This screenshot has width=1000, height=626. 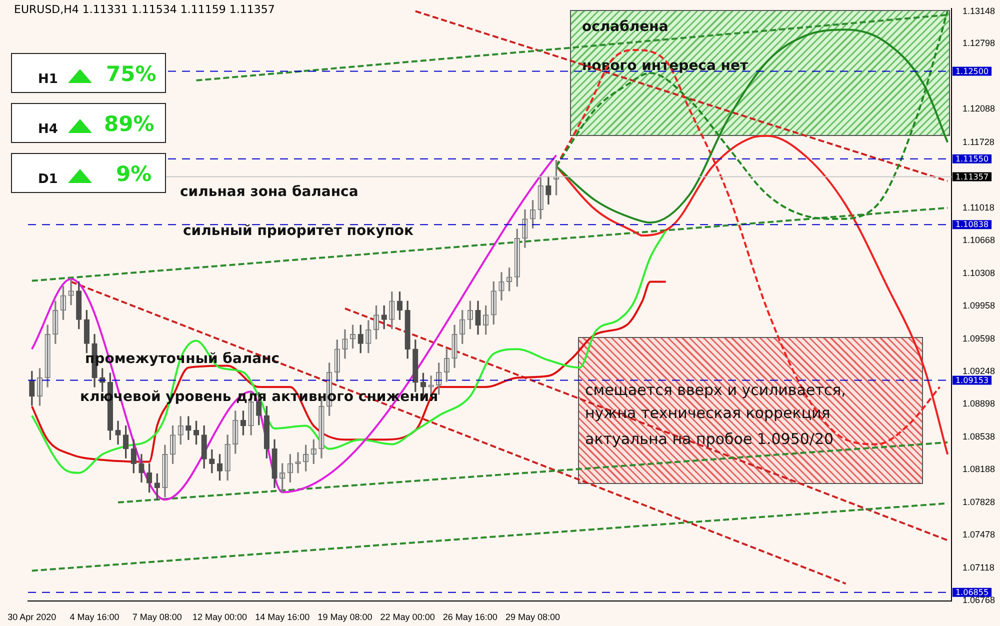 What do you see at coordinates (269, 192) in the screenshot?
I see `annotation: сильная зона баланса` at bounding box center [269, 192].